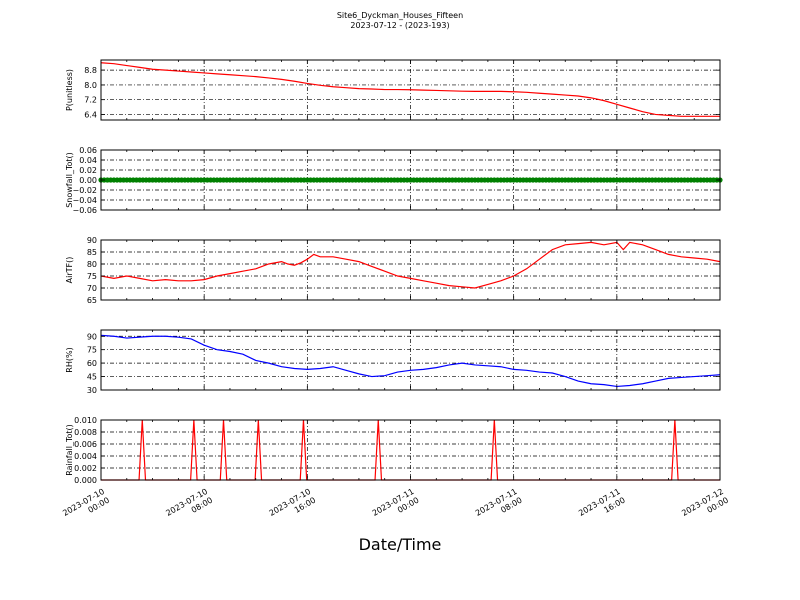 This screenshot has width=800, height=600. What do you see at coordinates (400, 15) in the screenshot?
I see `chart-title: Site6_Dyckman_Houses_Fifteen` at bounding box center [400, 15].